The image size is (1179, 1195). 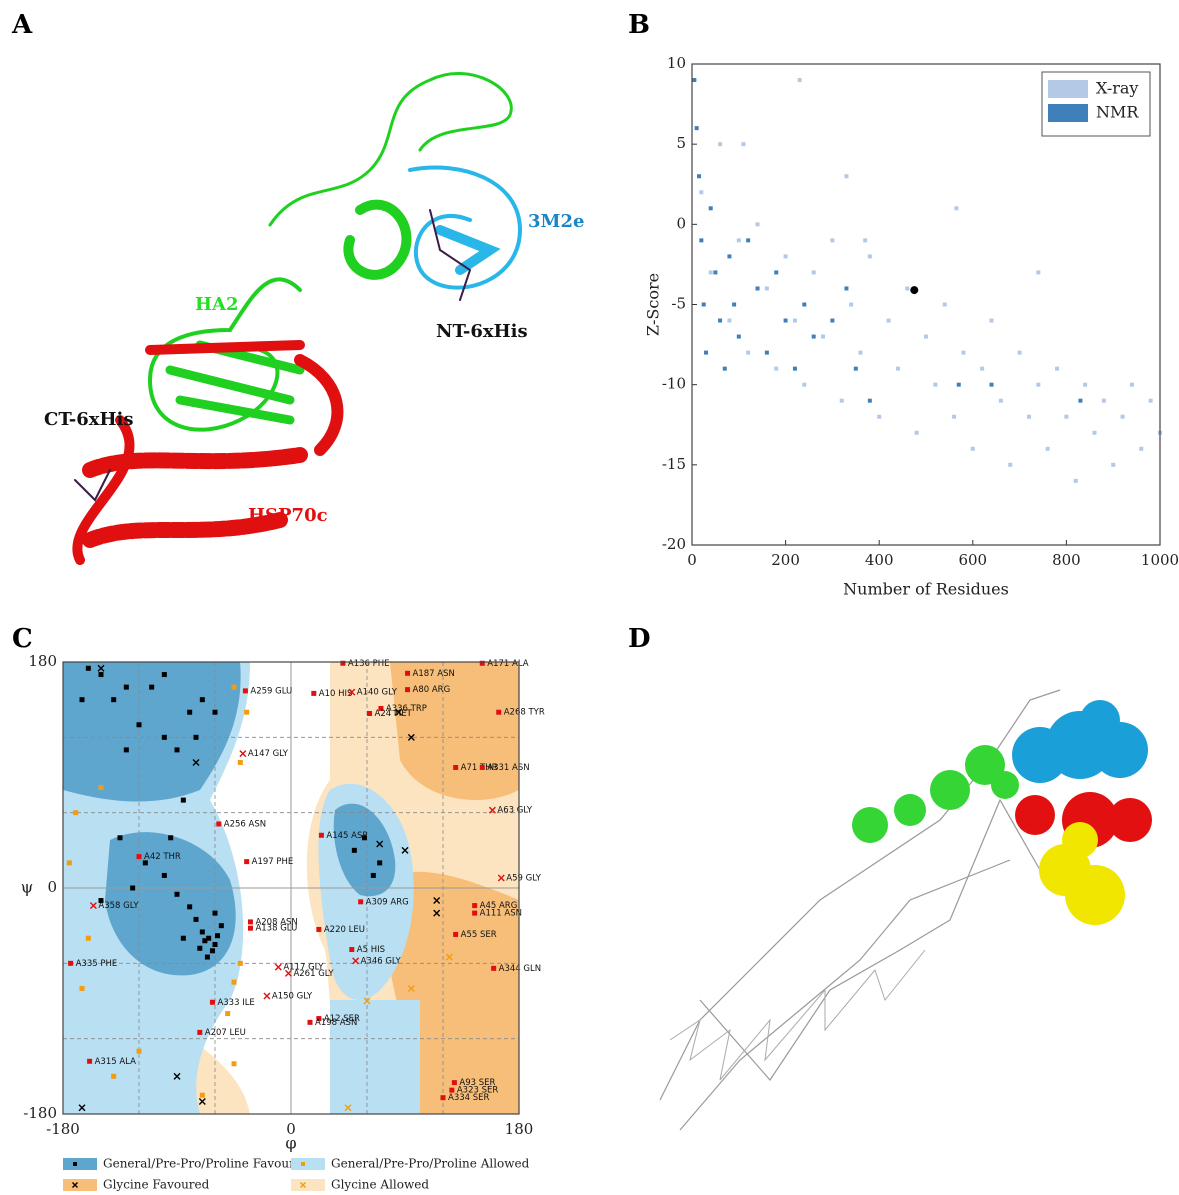 I want to click on legend-label: General/Pre-Pro/Proline Favoured, so click(x=206, y=1164).